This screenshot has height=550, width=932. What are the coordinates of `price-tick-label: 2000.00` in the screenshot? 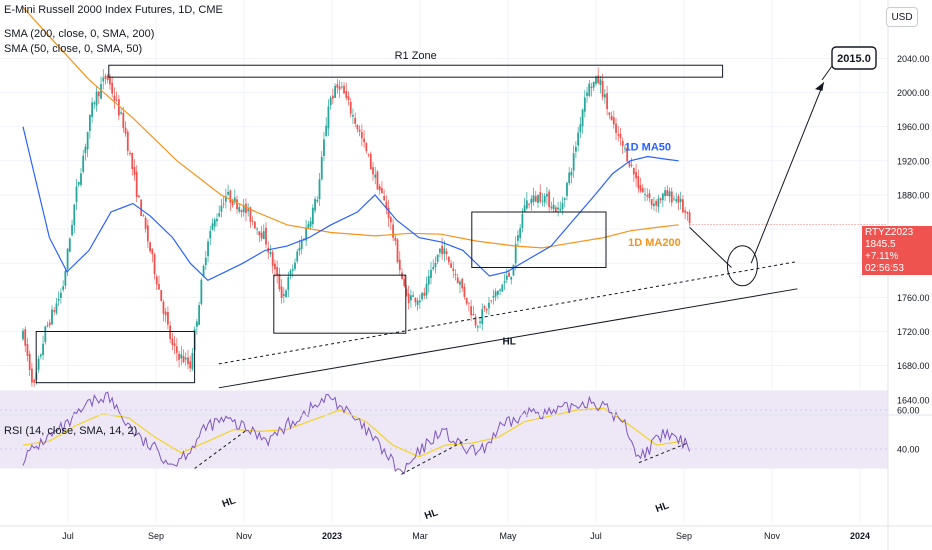 It's located at (913, 93).